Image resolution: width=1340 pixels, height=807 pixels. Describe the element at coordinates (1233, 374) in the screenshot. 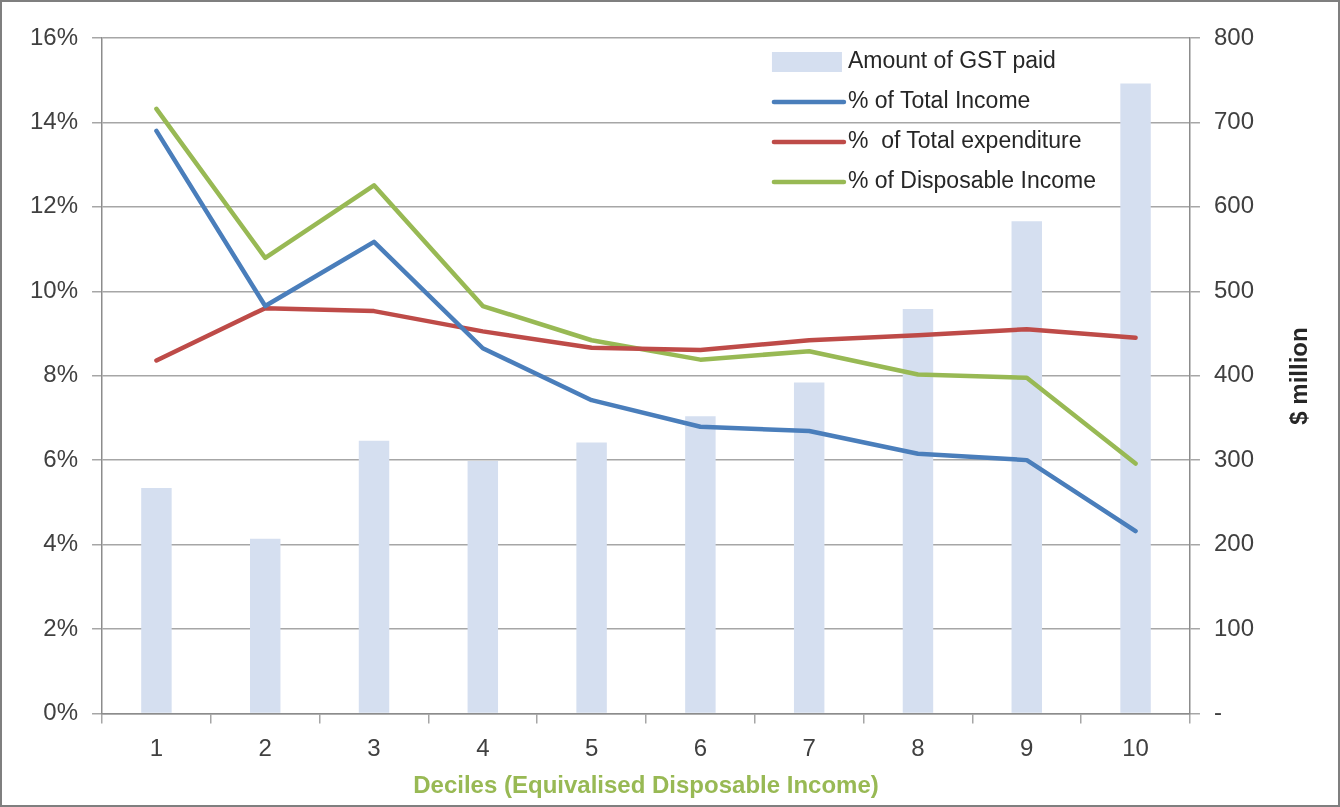

I see `y2-tick-label: 400` at that location.